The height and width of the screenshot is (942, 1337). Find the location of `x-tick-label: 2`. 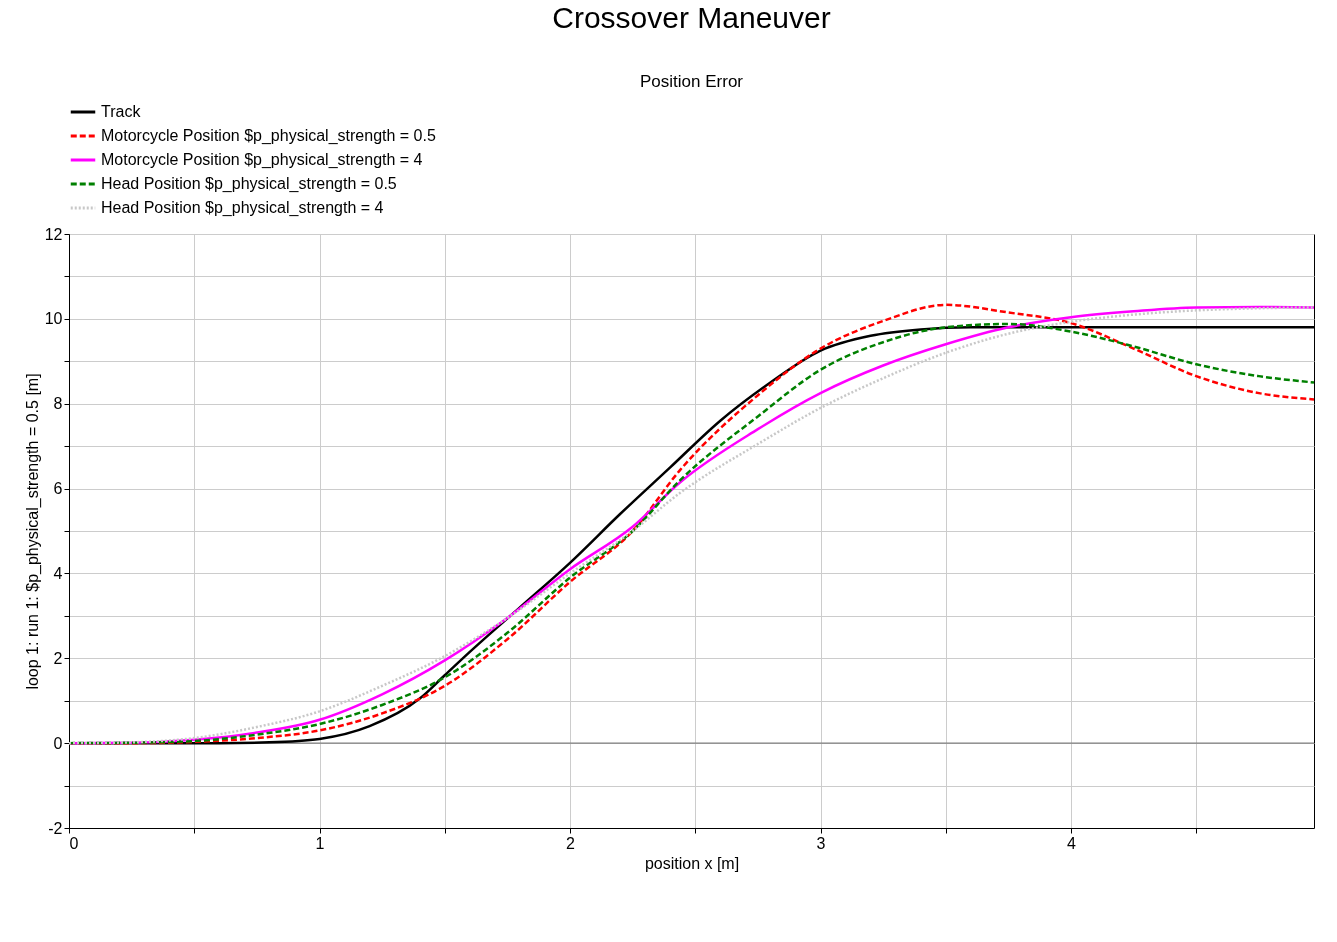

x-tick-label: 2 is located at coordinates (571, 843).